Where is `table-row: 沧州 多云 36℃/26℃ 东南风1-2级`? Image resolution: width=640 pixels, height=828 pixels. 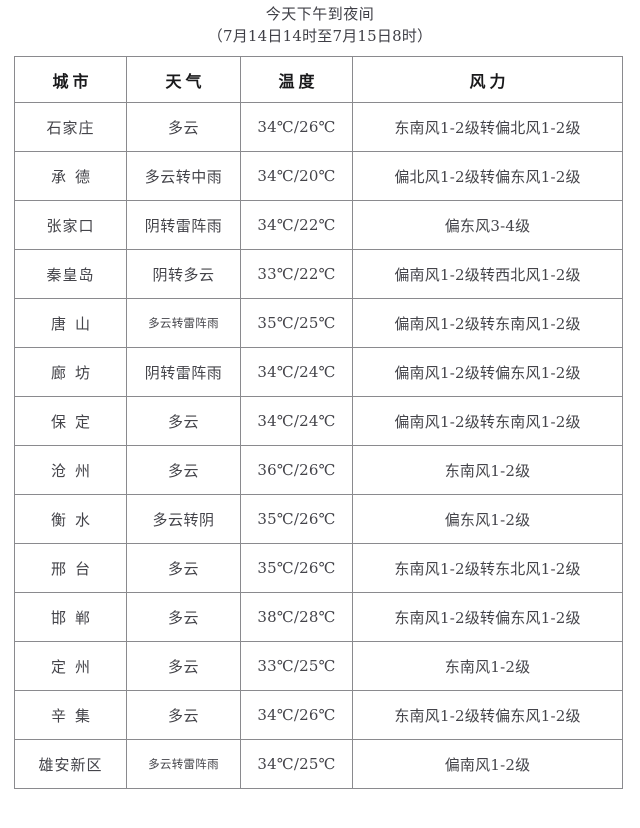 table-row: 沧州 多云 36℃/26℃ 东南风1-2级 is located at coordinates (318, 470).